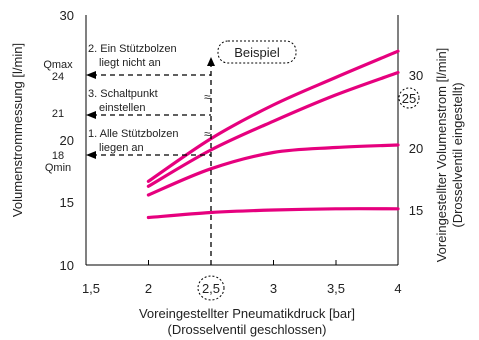  I want to click on series-label-15: 15, so click(416, 210).